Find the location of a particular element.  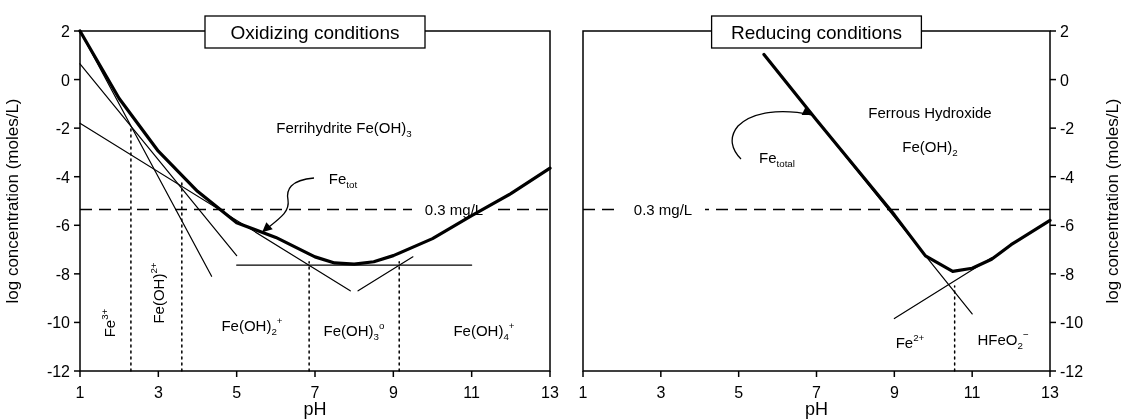

chart-title: Reducing conditions is located at coordinates (816, 32).